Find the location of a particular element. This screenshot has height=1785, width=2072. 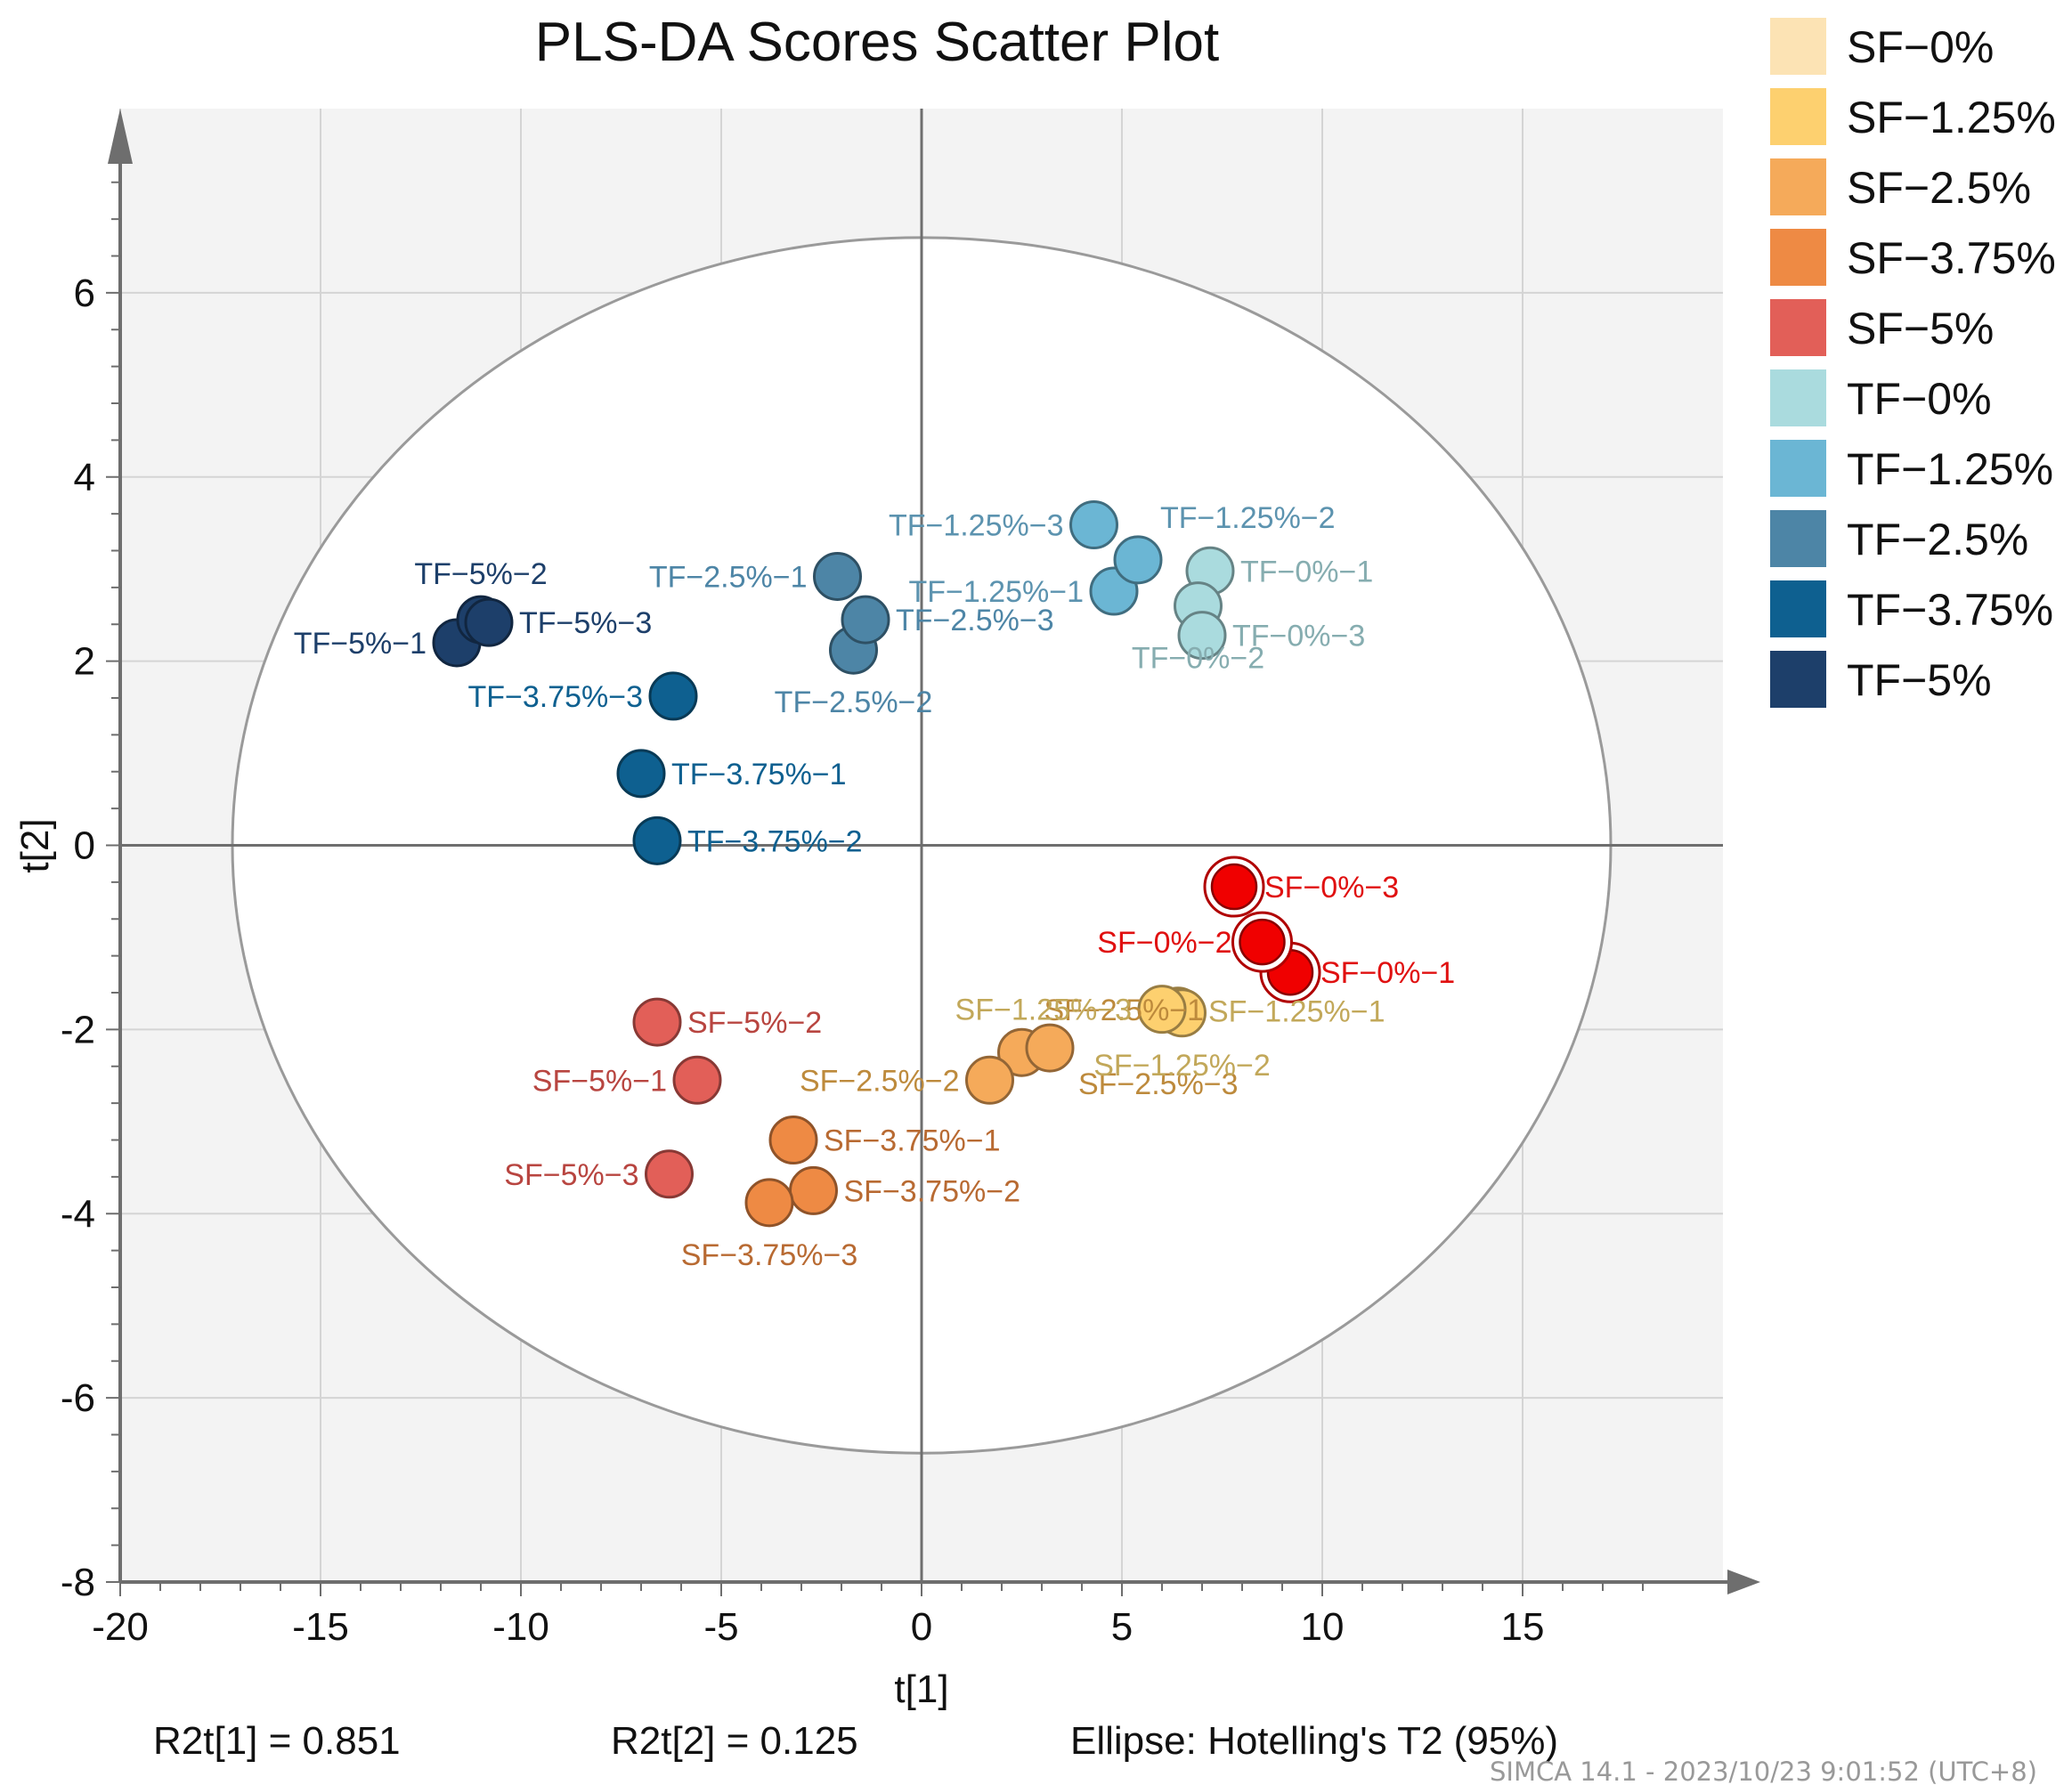

legend-label: SF−3.75% is located at coordinates (1951, 258).